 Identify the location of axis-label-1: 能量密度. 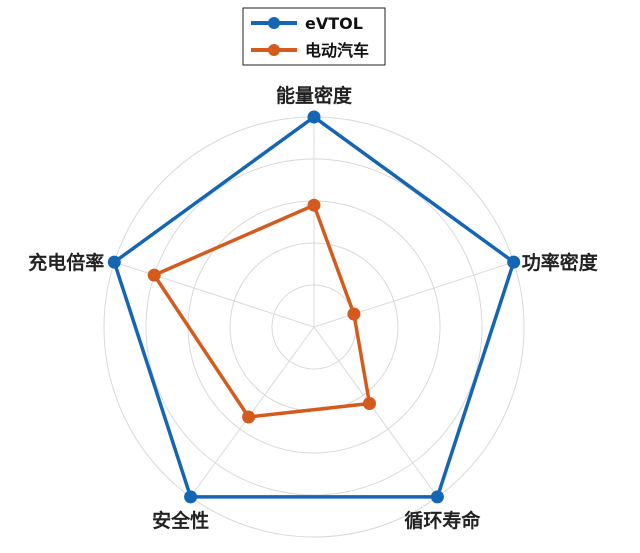
(314, 95).